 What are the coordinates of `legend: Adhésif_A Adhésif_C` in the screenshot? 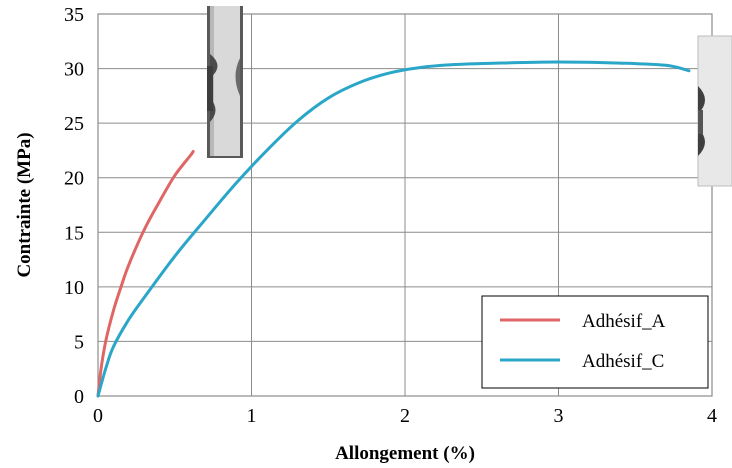 It's located at (595, 342).